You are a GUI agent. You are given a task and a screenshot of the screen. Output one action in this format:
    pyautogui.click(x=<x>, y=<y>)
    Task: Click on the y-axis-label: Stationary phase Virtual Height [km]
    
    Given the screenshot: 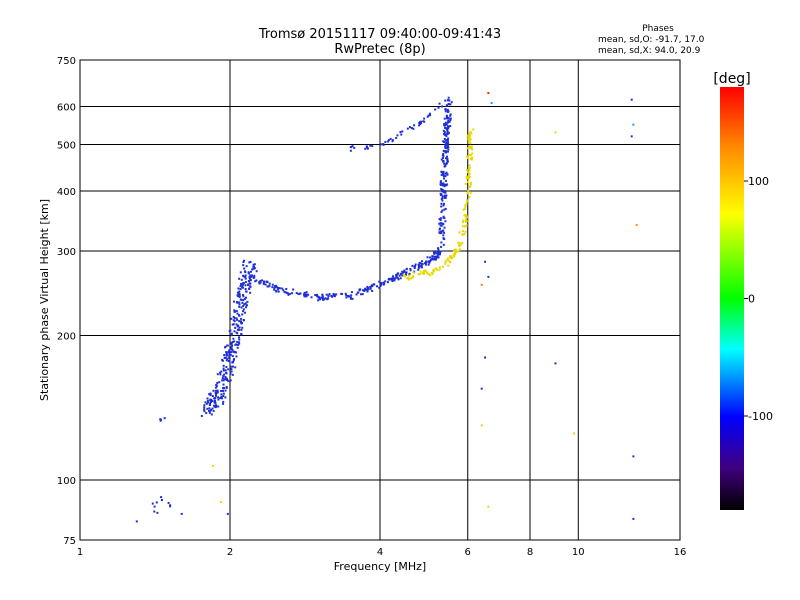 What is the action you would take?
    pyautogui.click(x=44, y=300)
    